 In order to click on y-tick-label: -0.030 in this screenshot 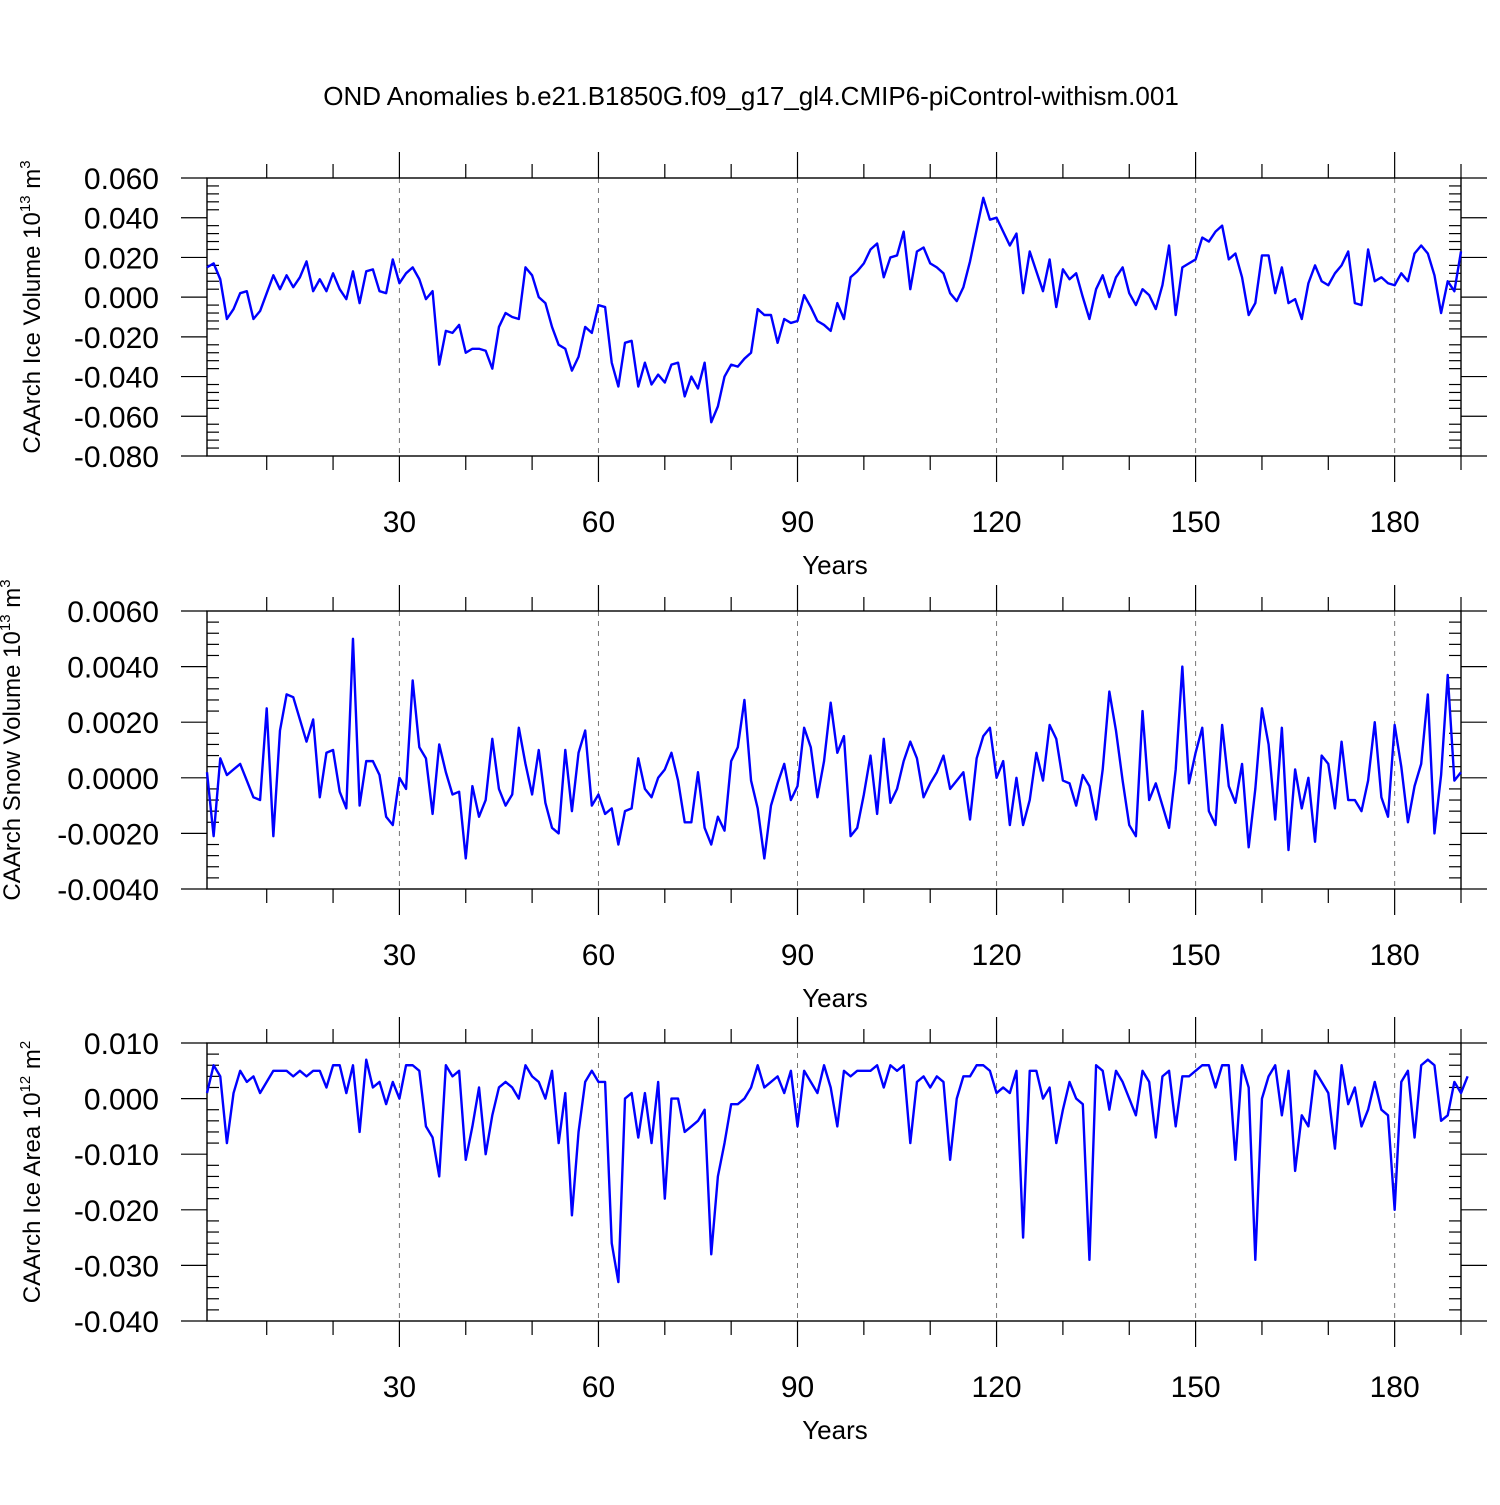, I will do `click(116, 1266)`.